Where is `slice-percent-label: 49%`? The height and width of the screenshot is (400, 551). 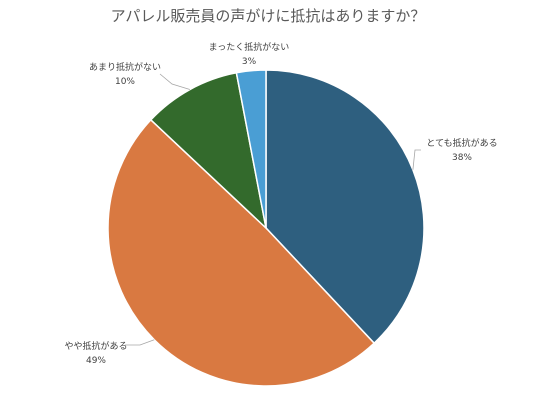
slice-percent-label: 49% is located at coordinates (96, 361).